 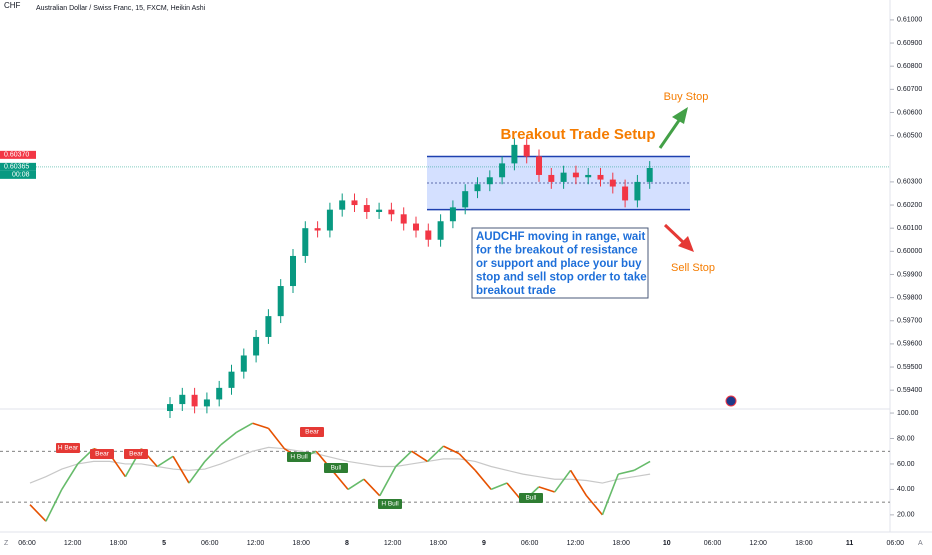 What do you see at coordinates (909, 367) in the screenshot?
I see `y-tick-label: 0.59500` at bounding box center [909, 367].